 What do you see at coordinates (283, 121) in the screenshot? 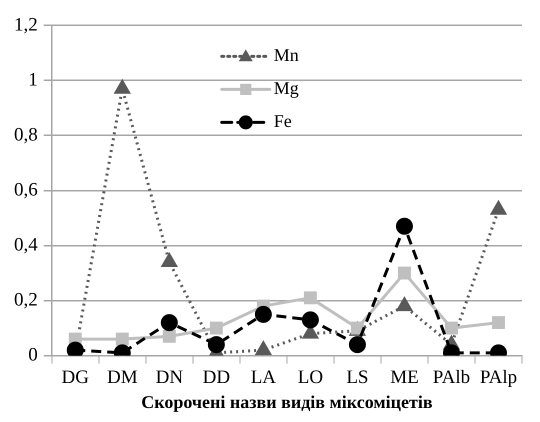
I see `legend-label: Fe` at bounding box center [283, 121].